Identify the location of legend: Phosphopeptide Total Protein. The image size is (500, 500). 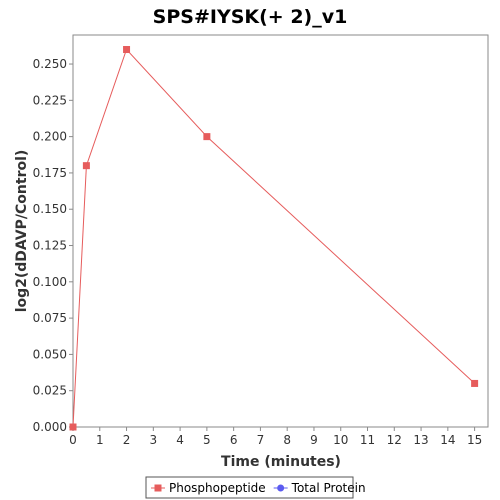
(258, 488).